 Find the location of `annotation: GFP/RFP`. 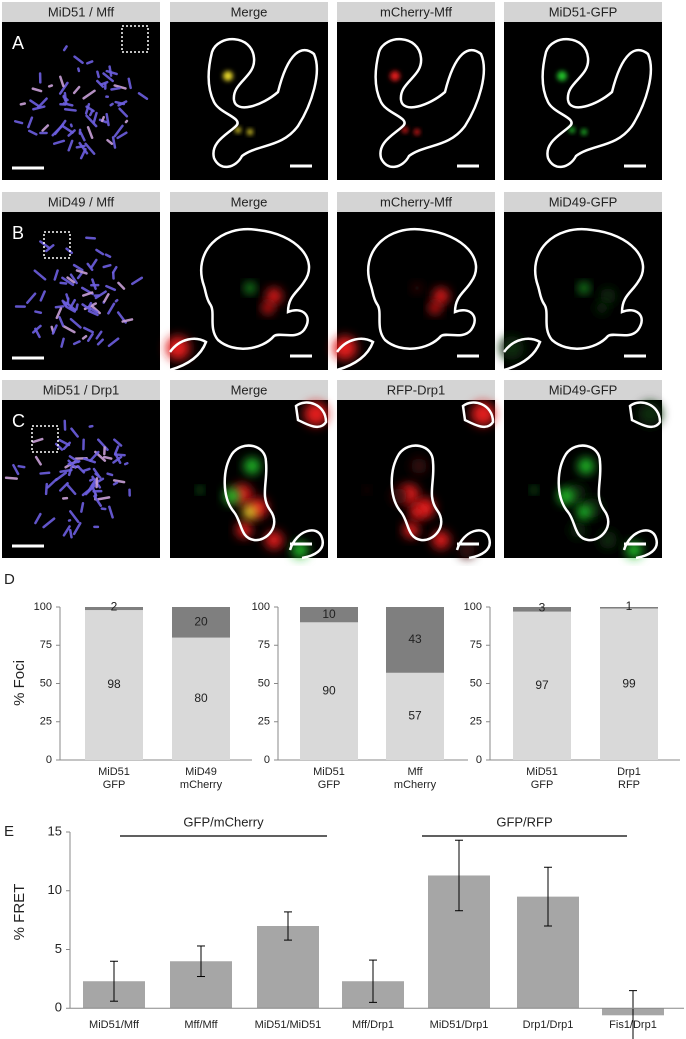

annotation: GFP/RFP is located at coordinates (524, 821).